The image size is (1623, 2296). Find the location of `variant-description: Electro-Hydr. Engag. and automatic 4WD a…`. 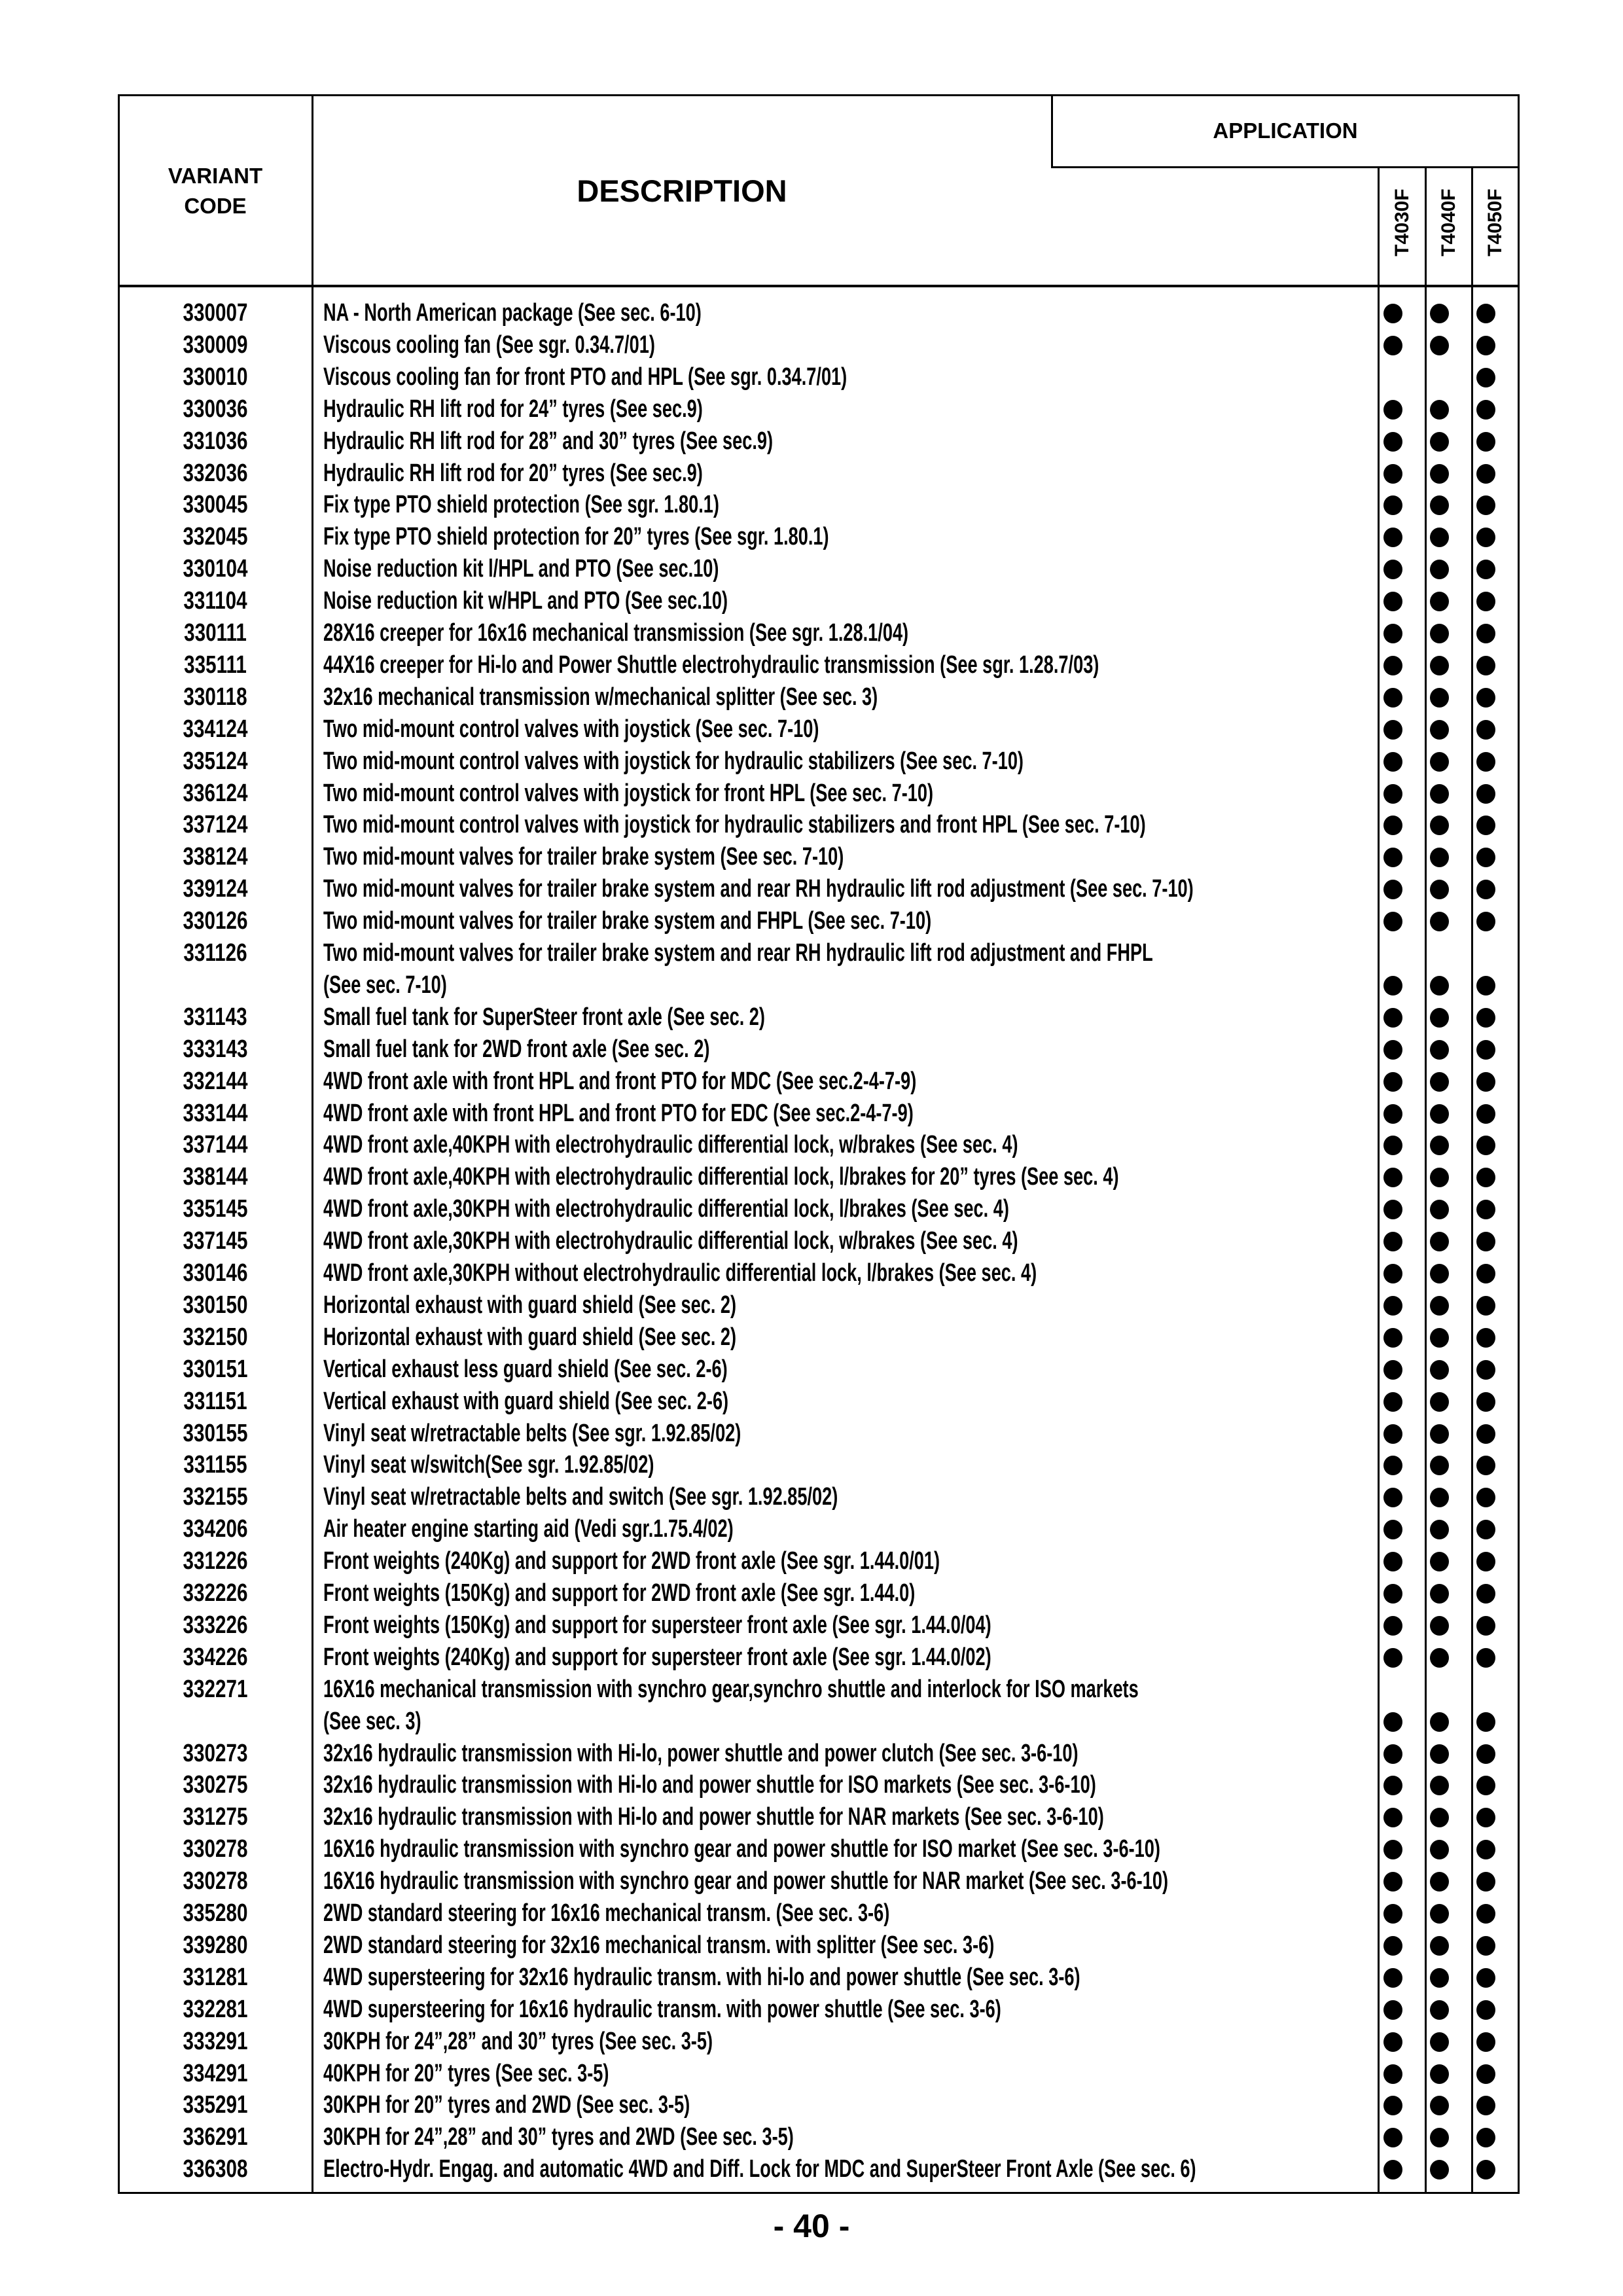

variant-description: Electro-Hydr. Engag. and automatic 4WD a… is located at coordinates (759, 2169).